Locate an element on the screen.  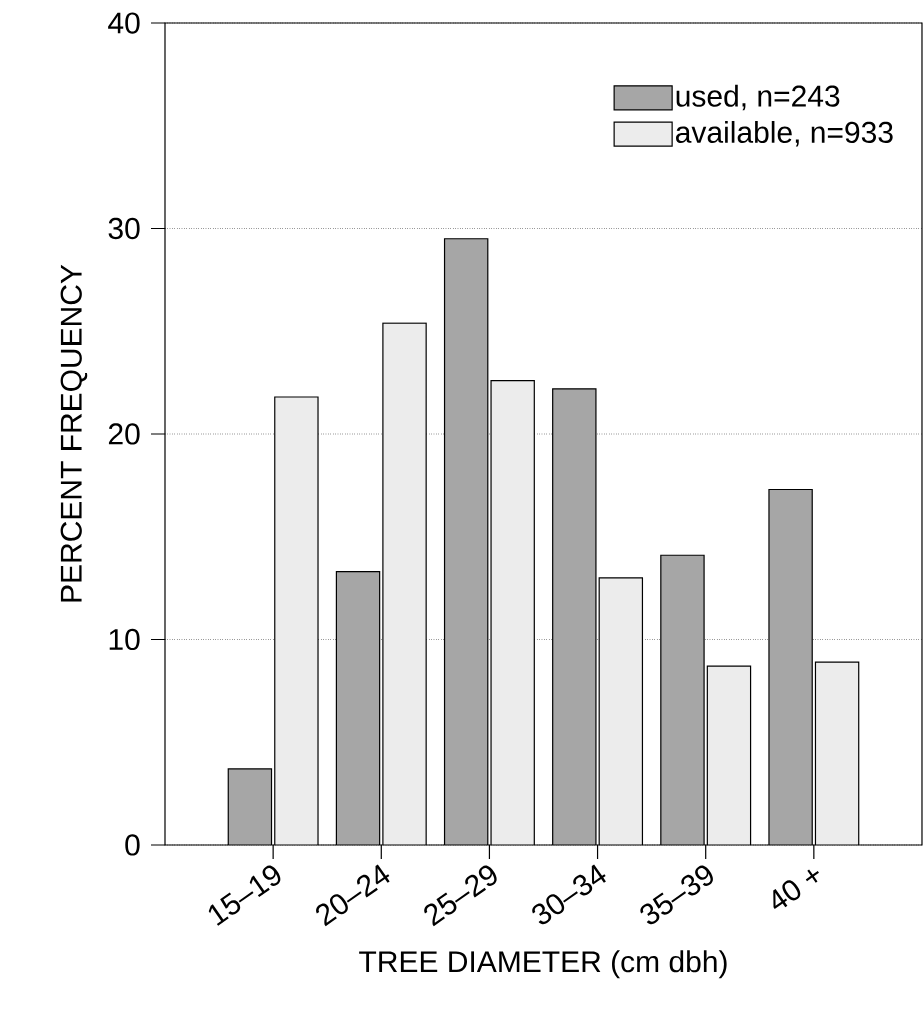
y-axis-title: PERCENT FREQUENCY is located at coordinates (74, 433).